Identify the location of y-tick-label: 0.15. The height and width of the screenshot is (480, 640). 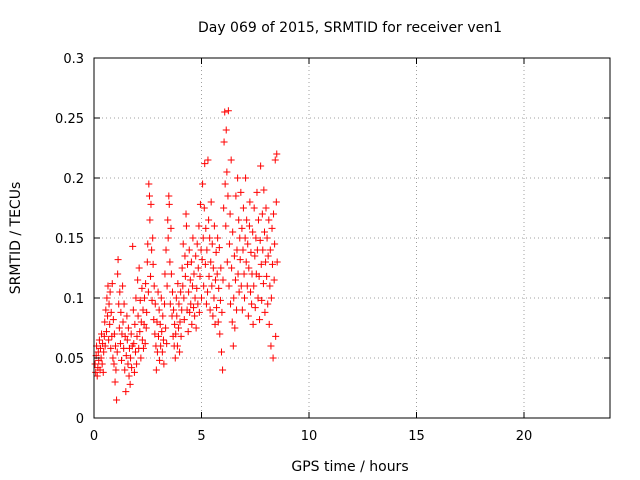
(69, 239).